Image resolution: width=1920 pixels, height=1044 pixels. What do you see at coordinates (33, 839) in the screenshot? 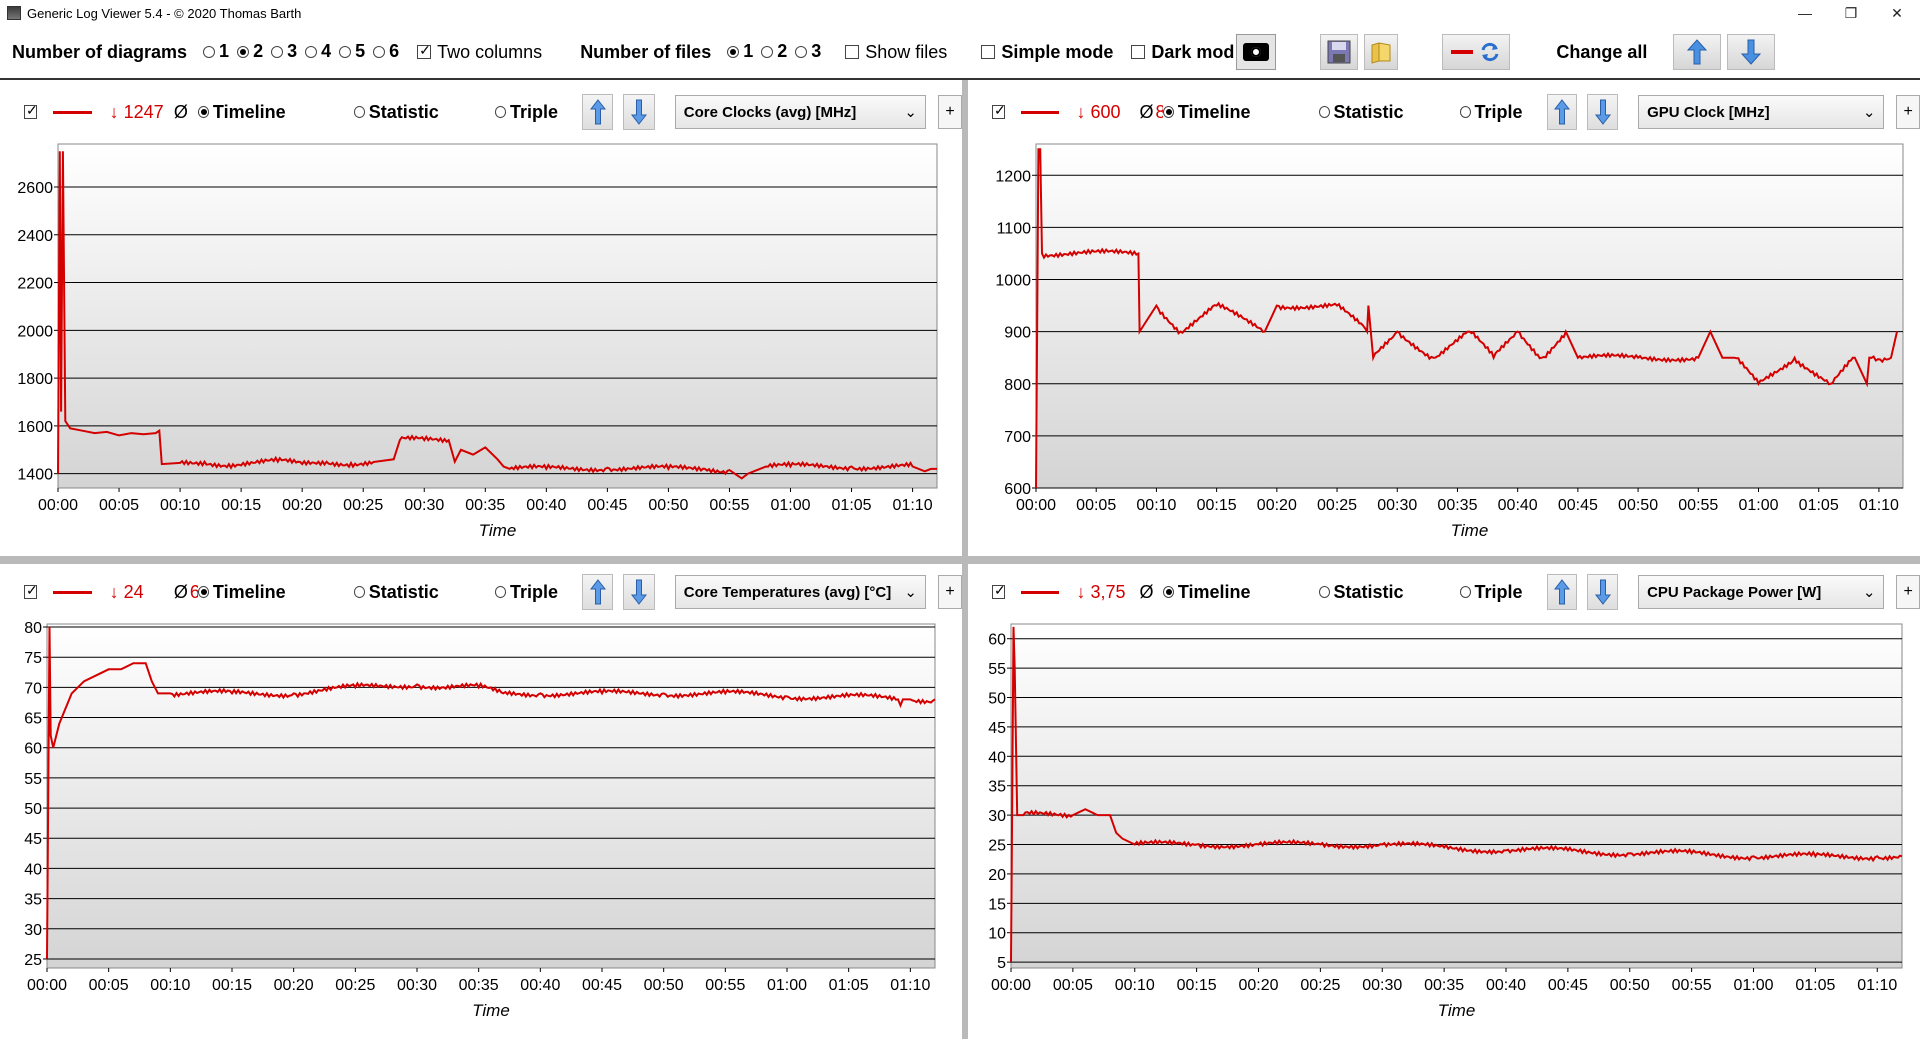
I see `y-tick-label: 45` at bounding box center [33, 839].